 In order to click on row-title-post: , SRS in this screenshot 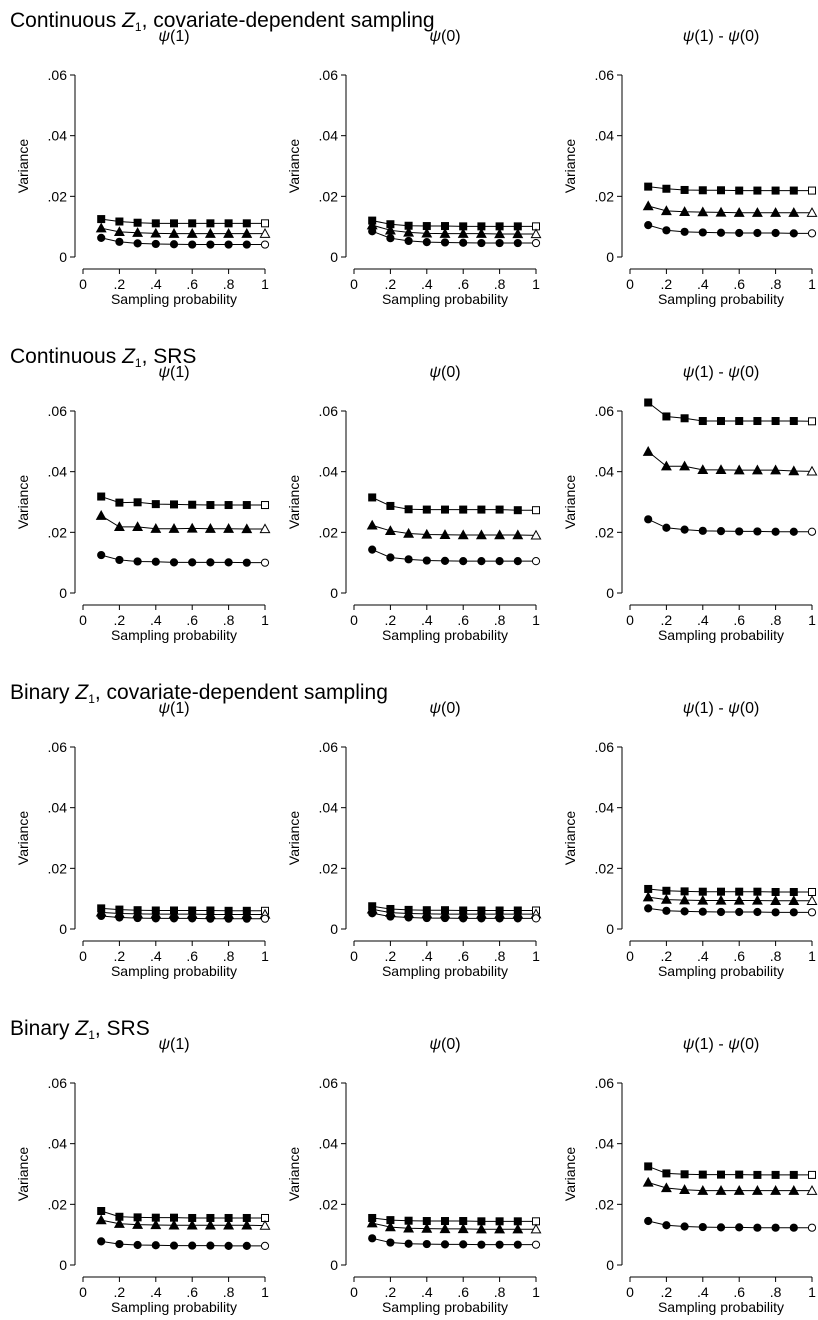, I will do `click(122, 1028)`.